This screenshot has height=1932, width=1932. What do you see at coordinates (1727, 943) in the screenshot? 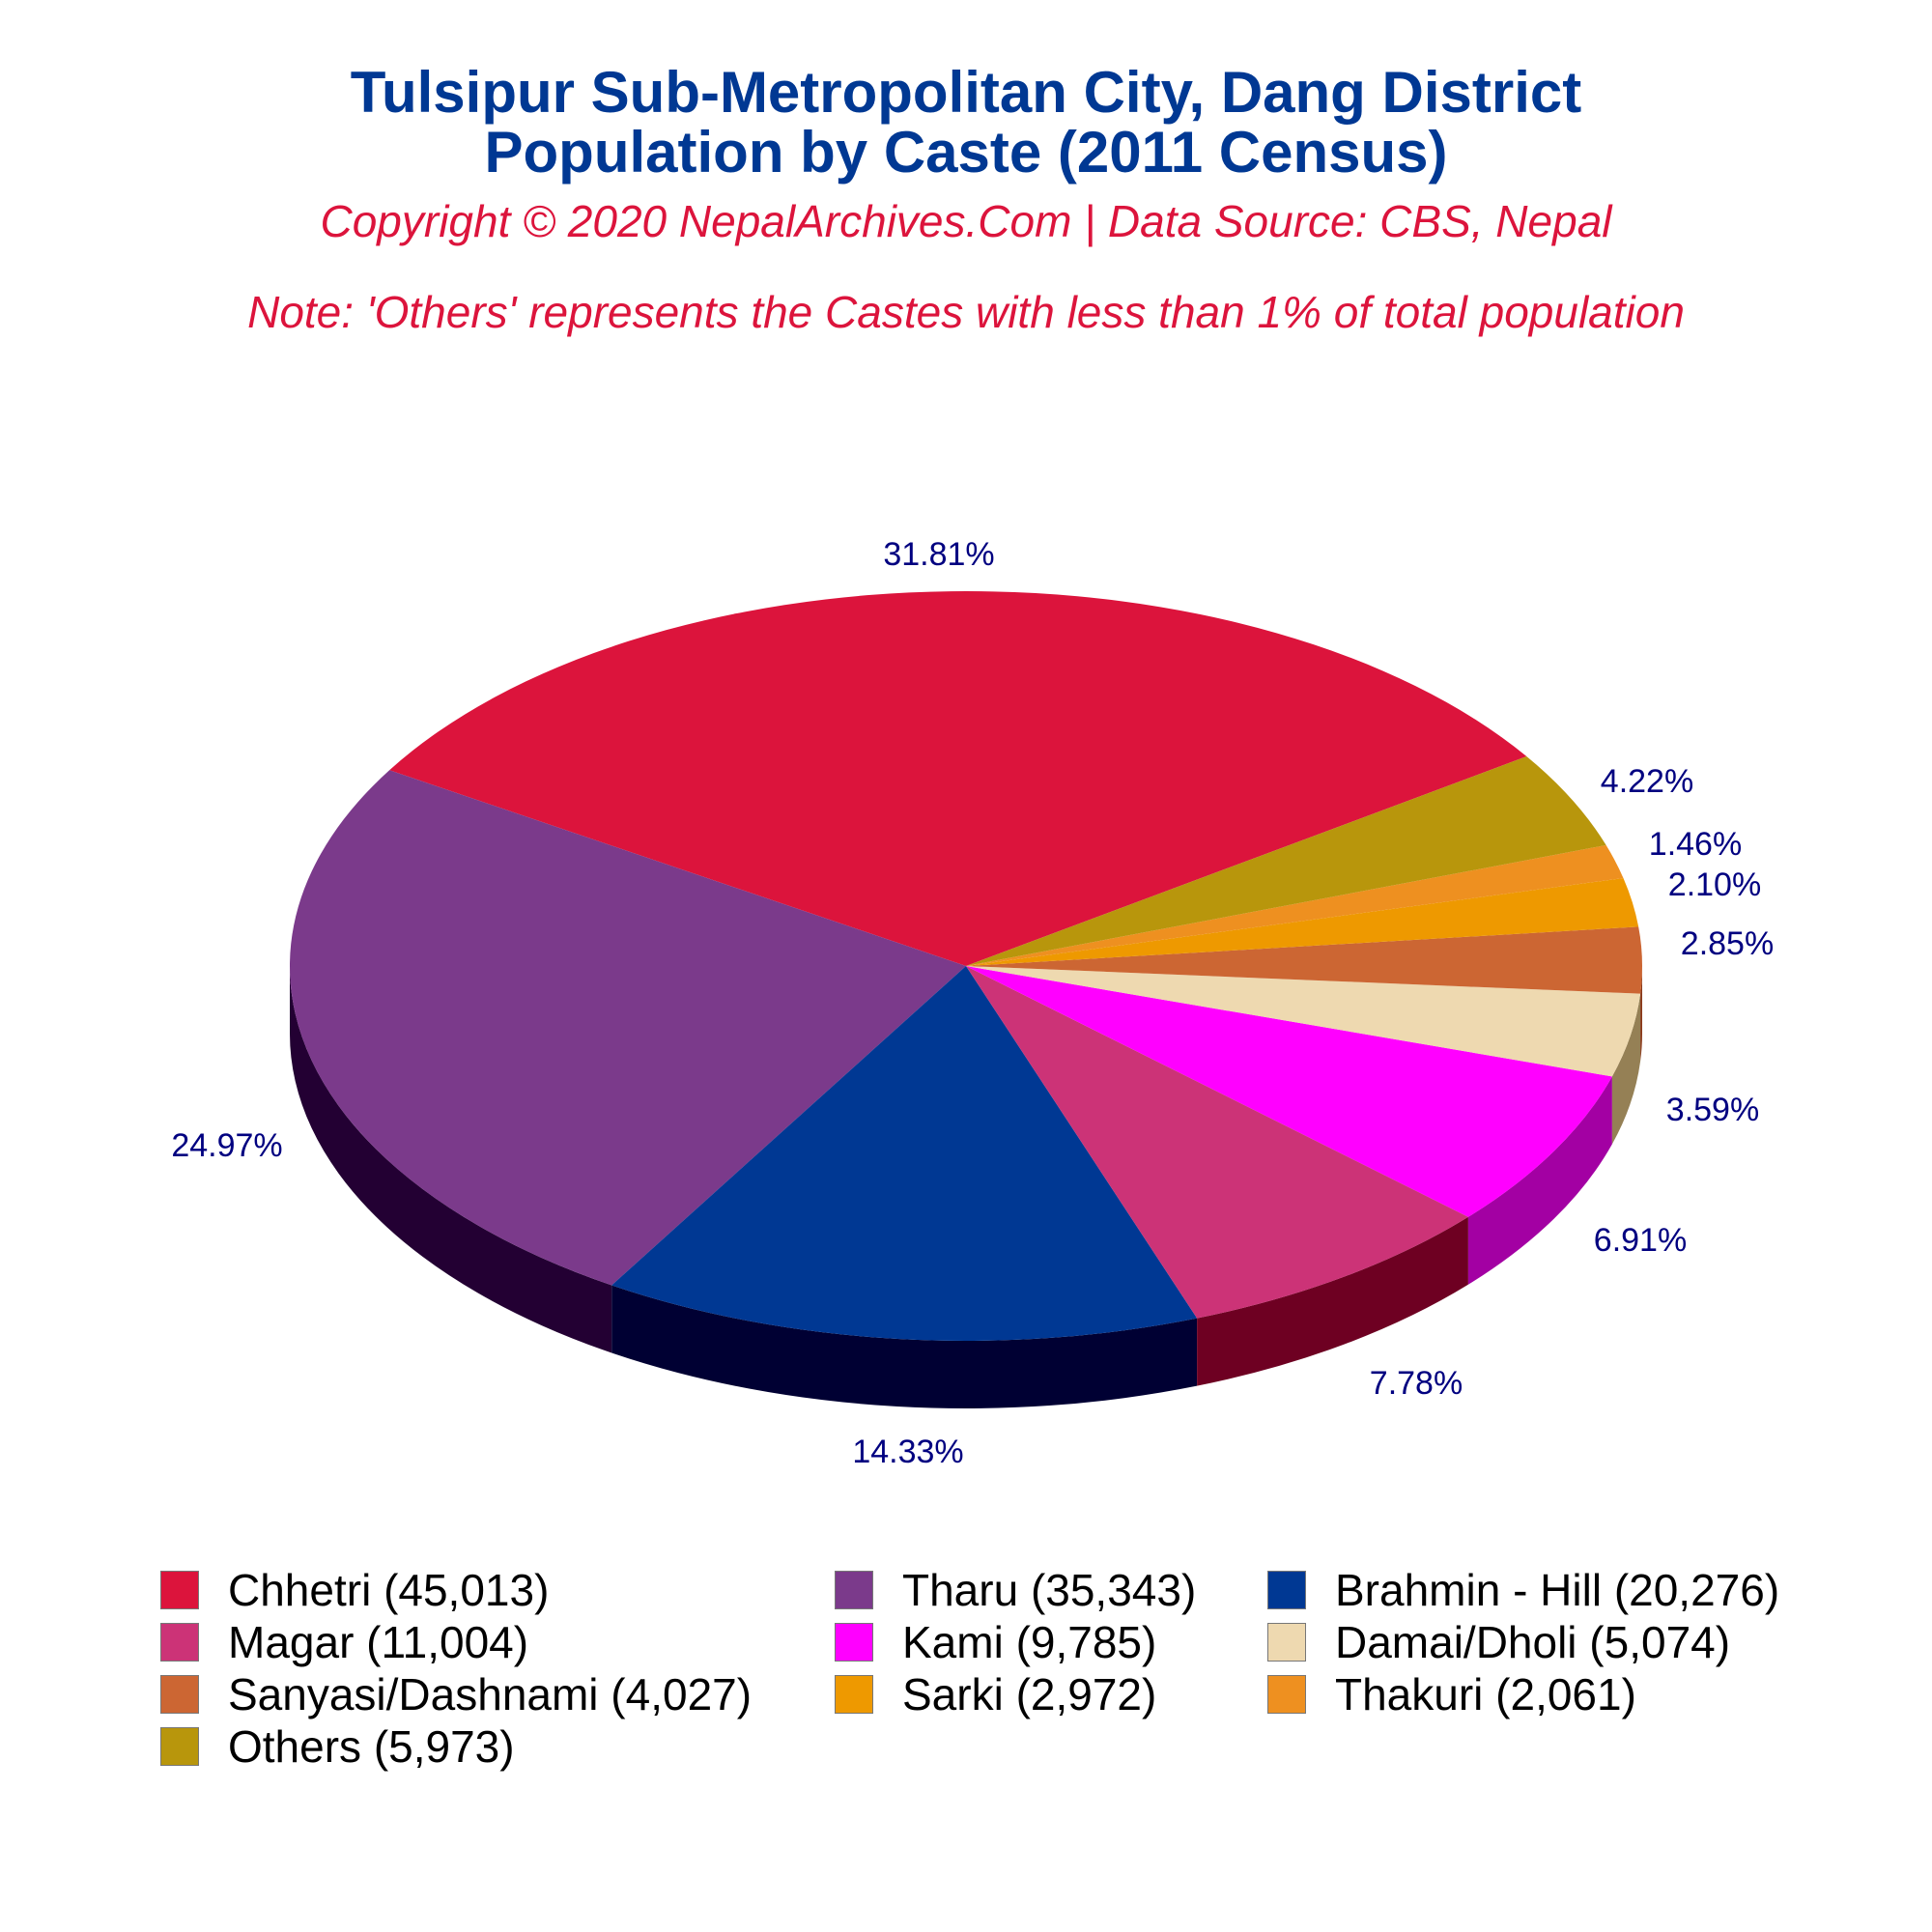
I see `percent-label-sanyasi-dashnami: 2.85%` at bounding box center [1727, 943].